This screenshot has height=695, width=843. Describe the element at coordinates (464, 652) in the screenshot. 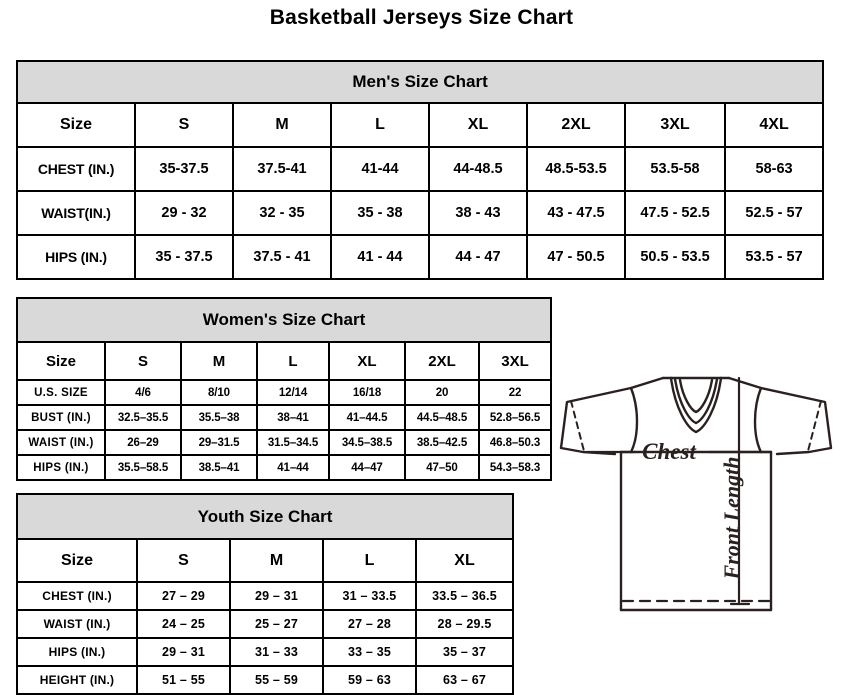

I see `table-cell: 35 – 37` at that location.